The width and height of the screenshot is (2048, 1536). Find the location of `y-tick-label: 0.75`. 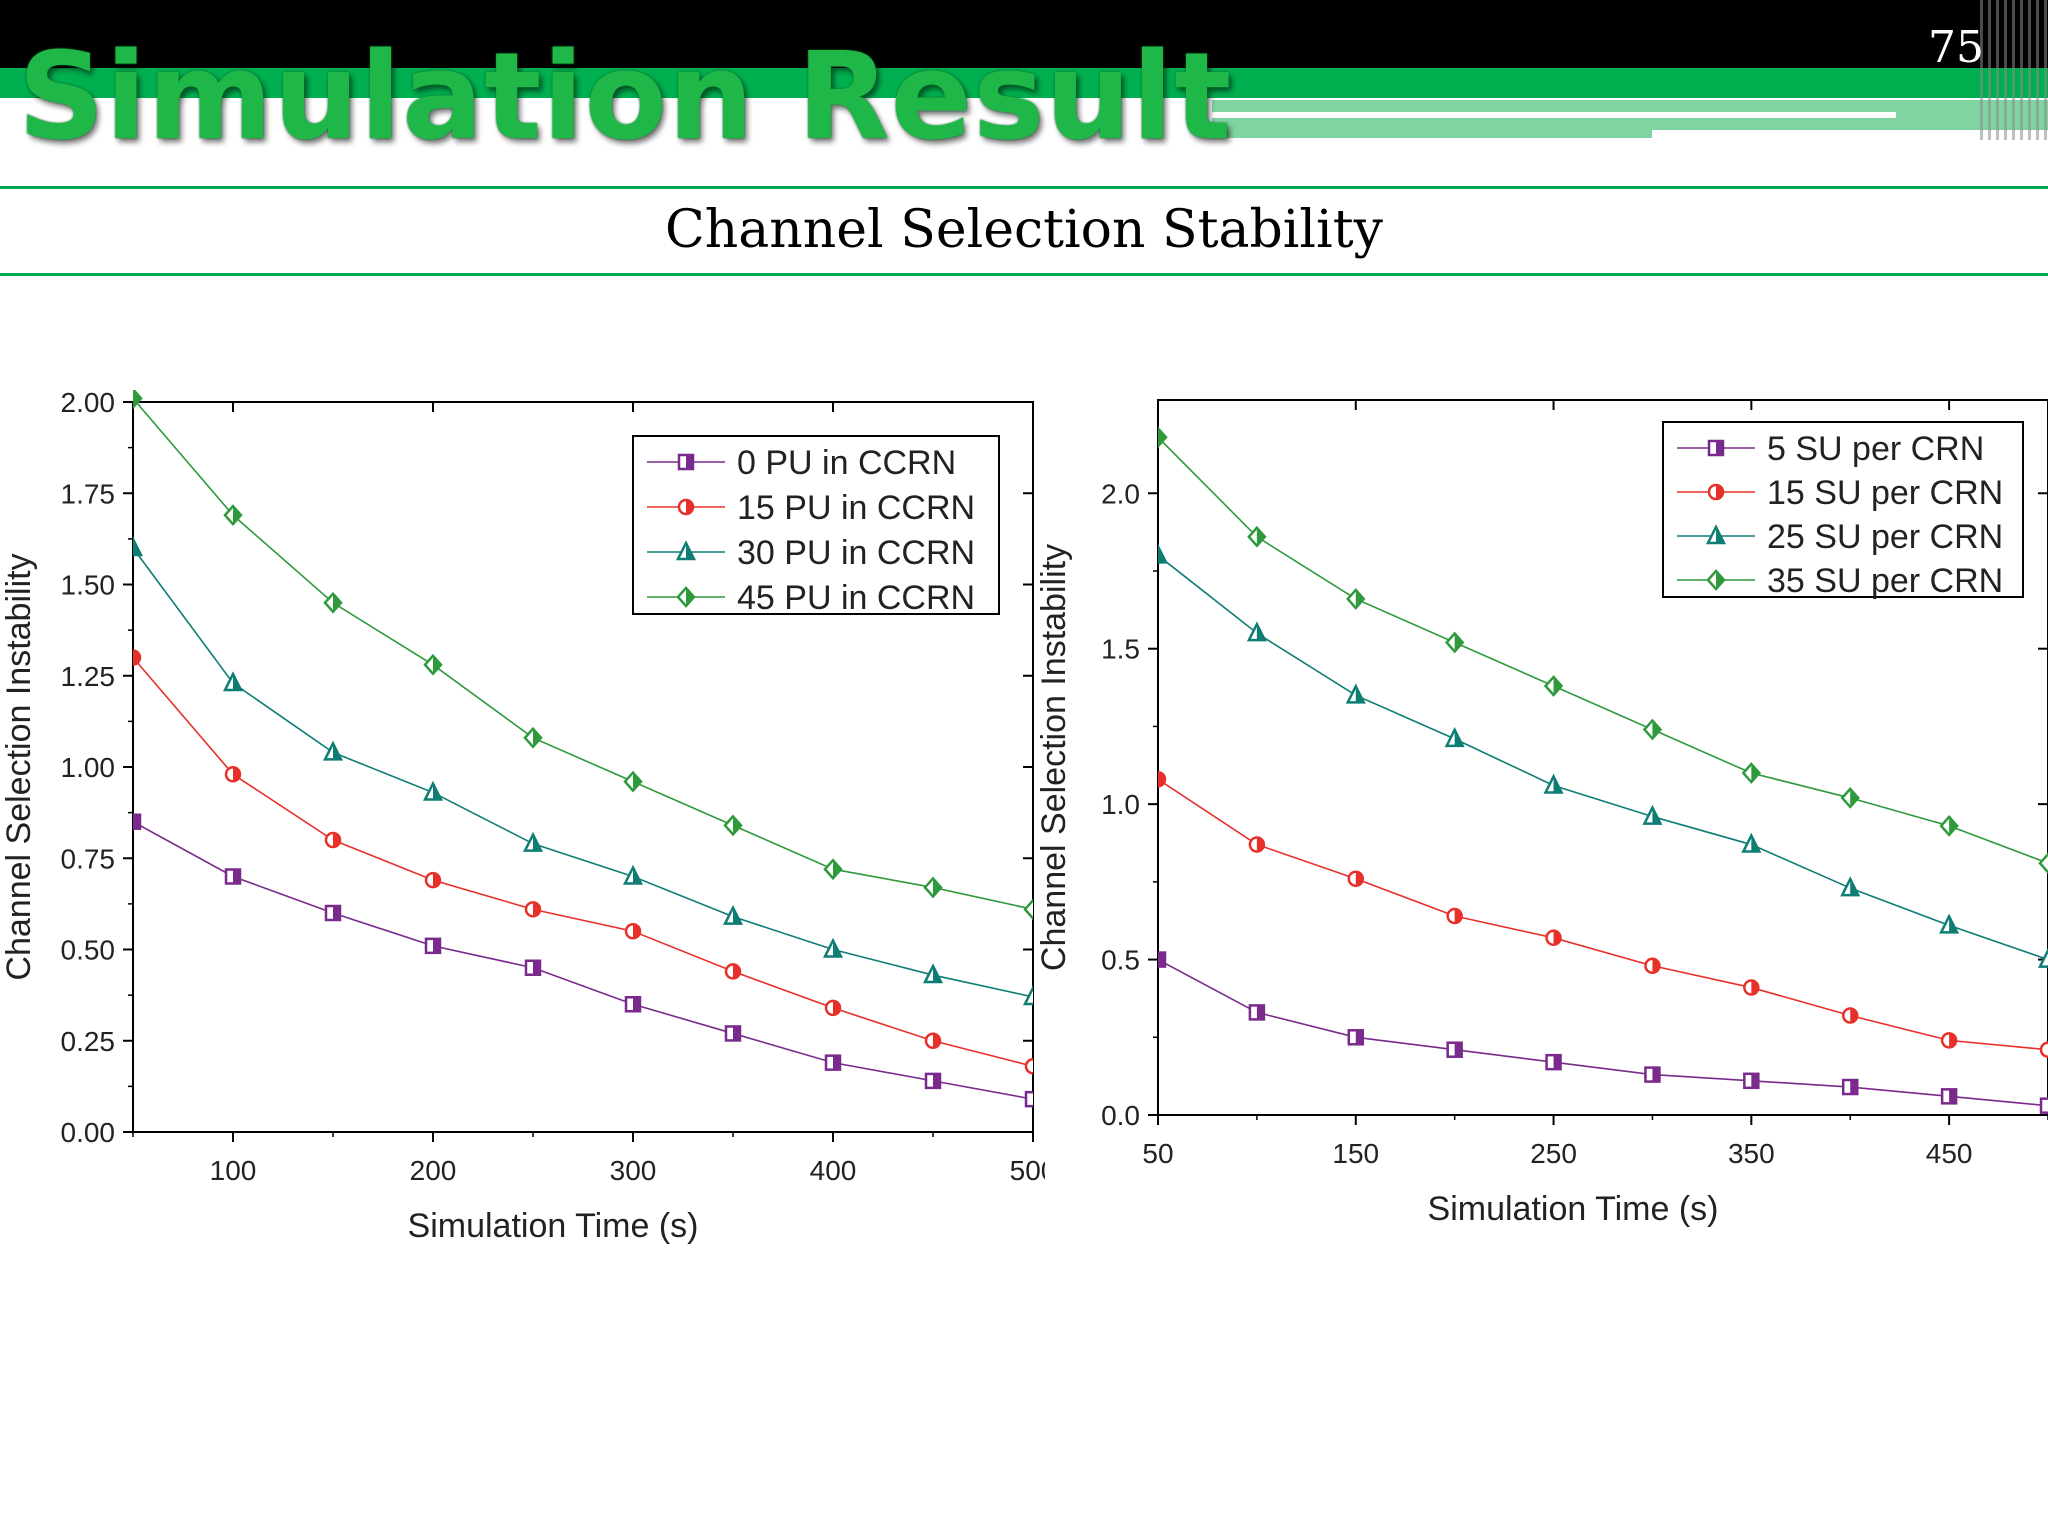

y-tick-label: 0.75 is located at coordinates (88, 858).